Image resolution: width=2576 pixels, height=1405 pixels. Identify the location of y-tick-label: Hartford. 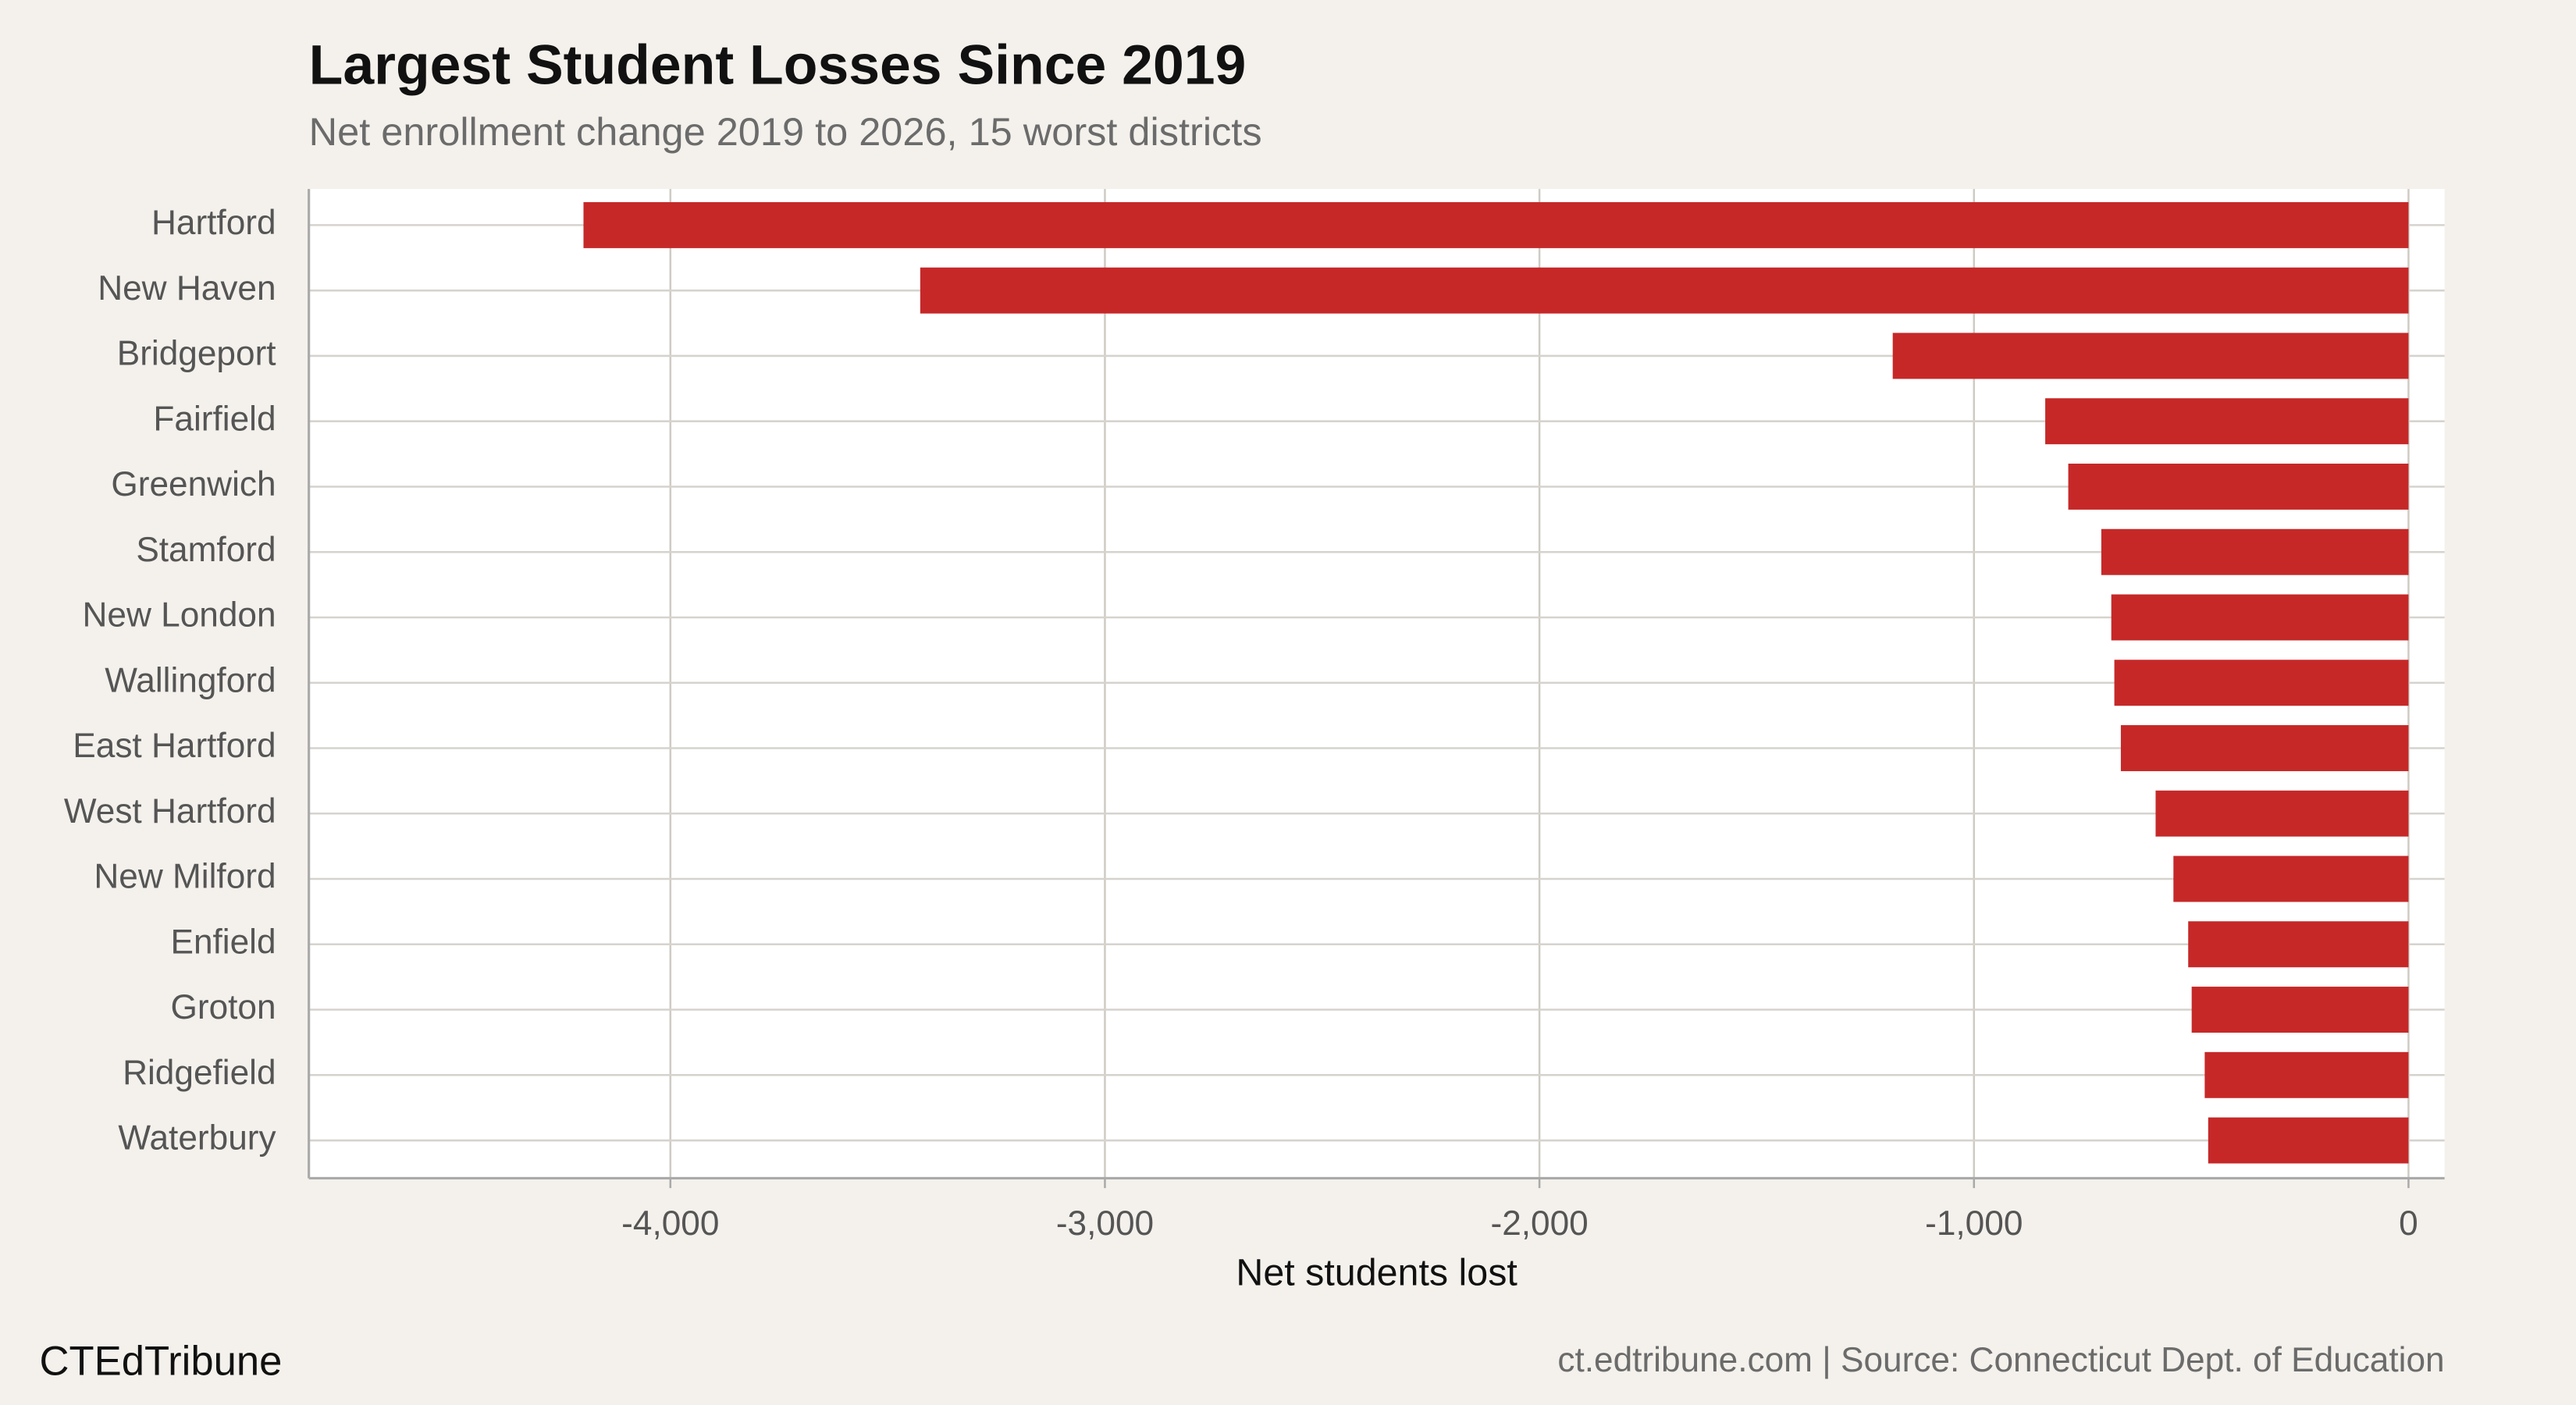
(213, 223).